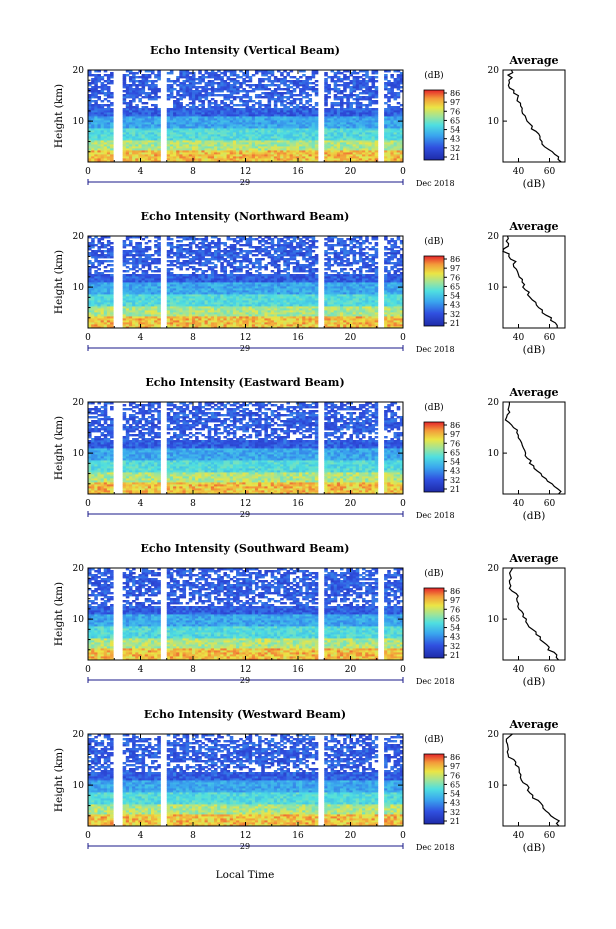 The width and height of the screenshot is (616, 929). Describe the element at coordinates (59, 116) in the screenshot. I see `y-axis-label: Height (km)` at that location.